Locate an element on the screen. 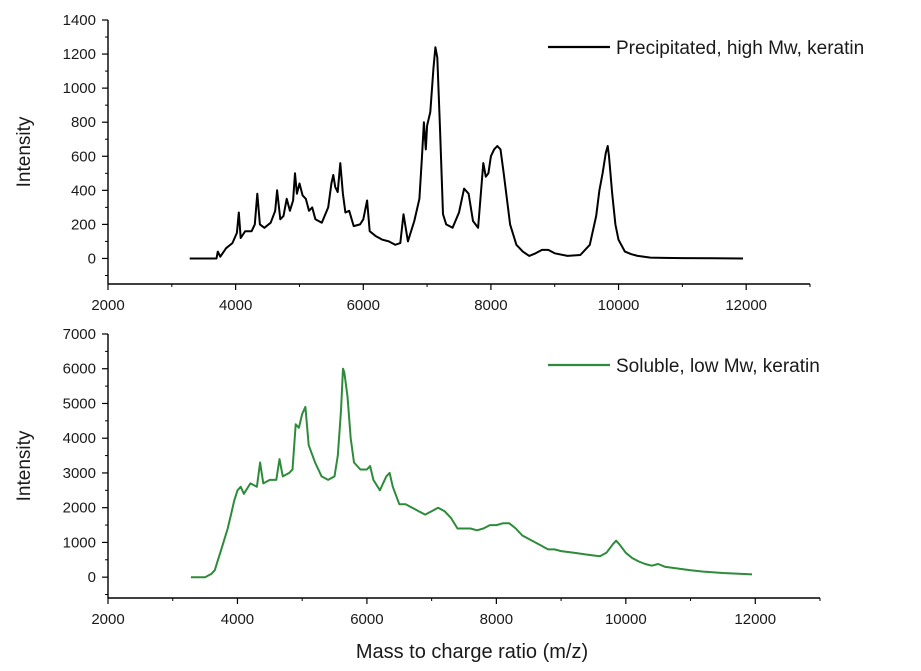  bottom-y-tick-label: 1000 is located at coordinates (79, 542).